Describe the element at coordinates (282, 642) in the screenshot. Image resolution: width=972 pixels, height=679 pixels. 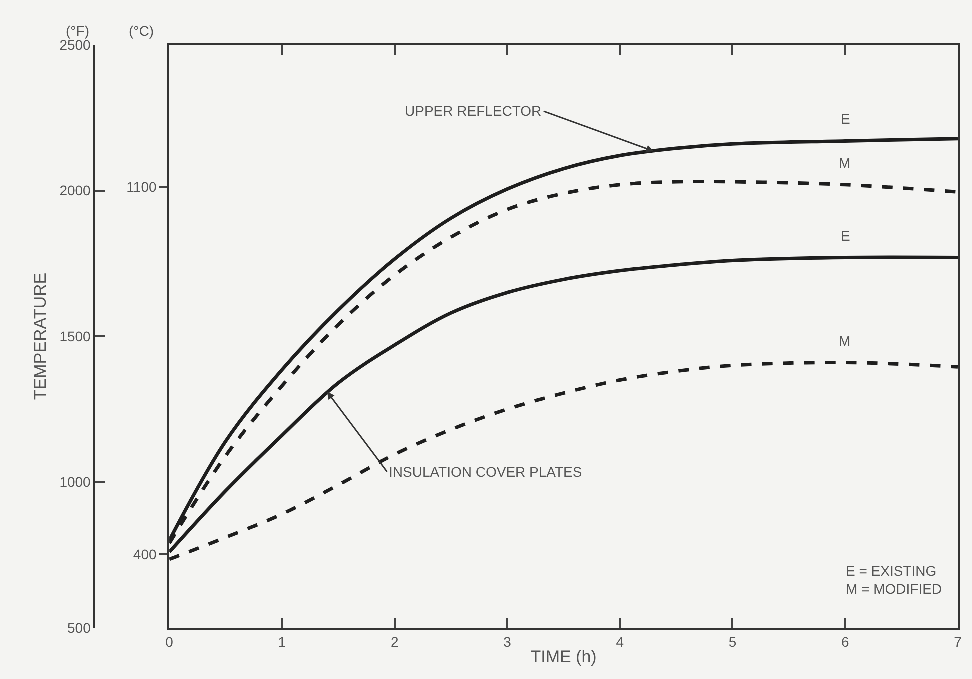
I see `x-tick-label: 1` at that location.